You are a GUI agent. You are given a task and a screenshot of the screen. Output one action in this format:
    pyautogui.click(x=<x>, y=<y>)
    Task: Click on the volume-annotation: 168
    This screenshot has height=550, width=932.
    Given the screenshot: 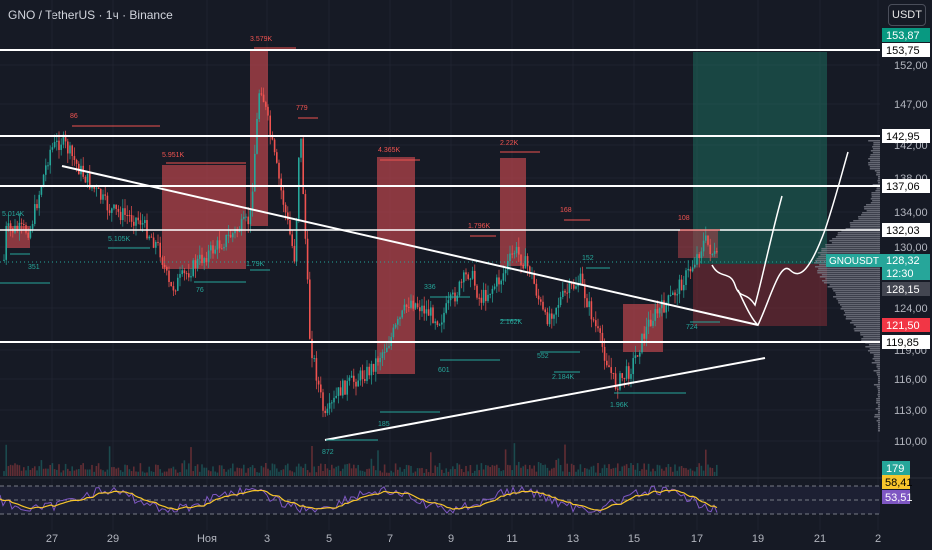 What is the action you would take?
    pyautogui.click(x=566, y=210)
    